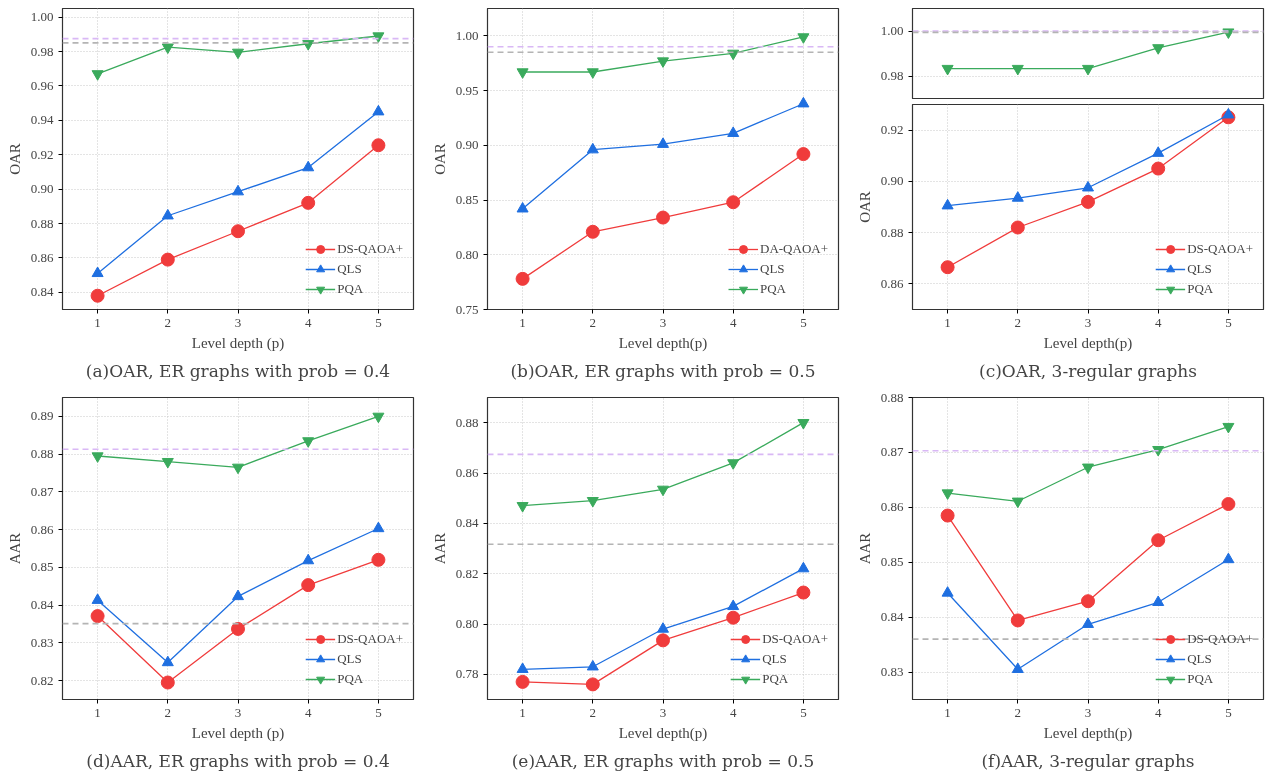  I want to click on y-tick-label: 0.75, so click(467, 309).